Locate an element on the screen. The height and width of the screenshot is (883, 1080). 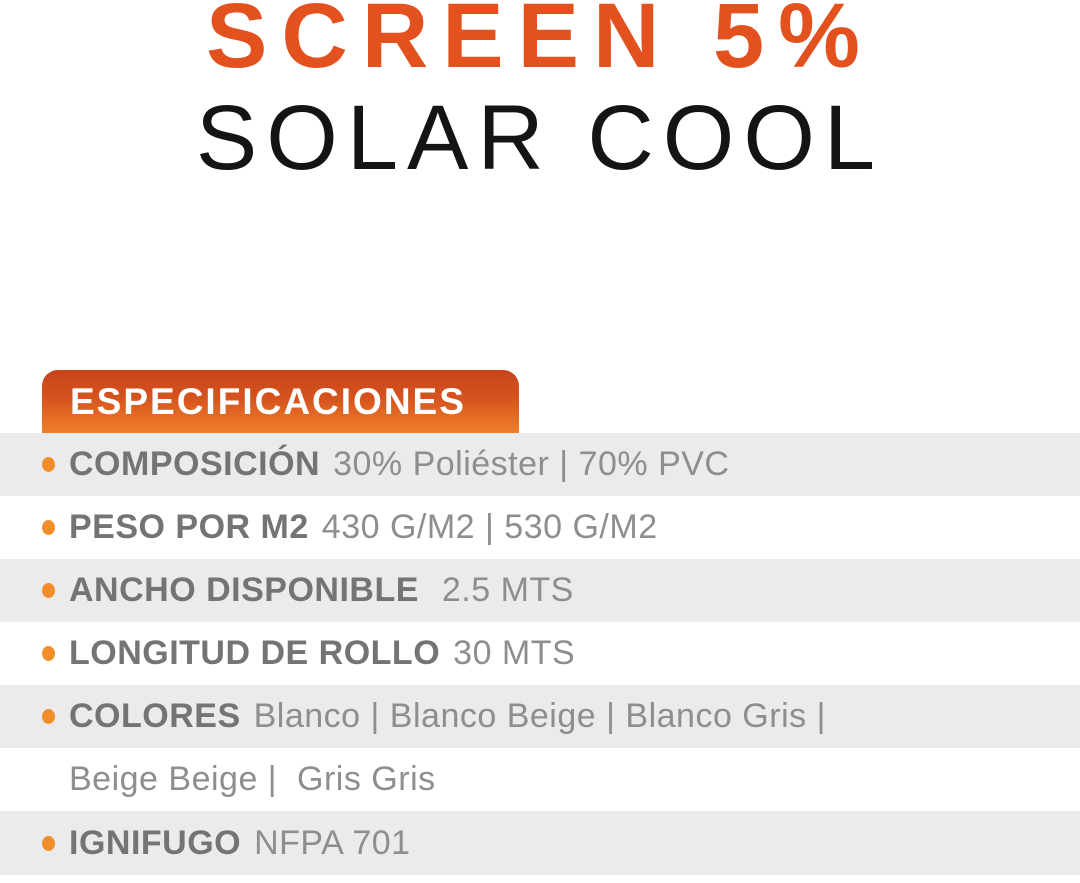
specifications-badge: ESPECIFICACIONES is located at coordinates (280, 401).